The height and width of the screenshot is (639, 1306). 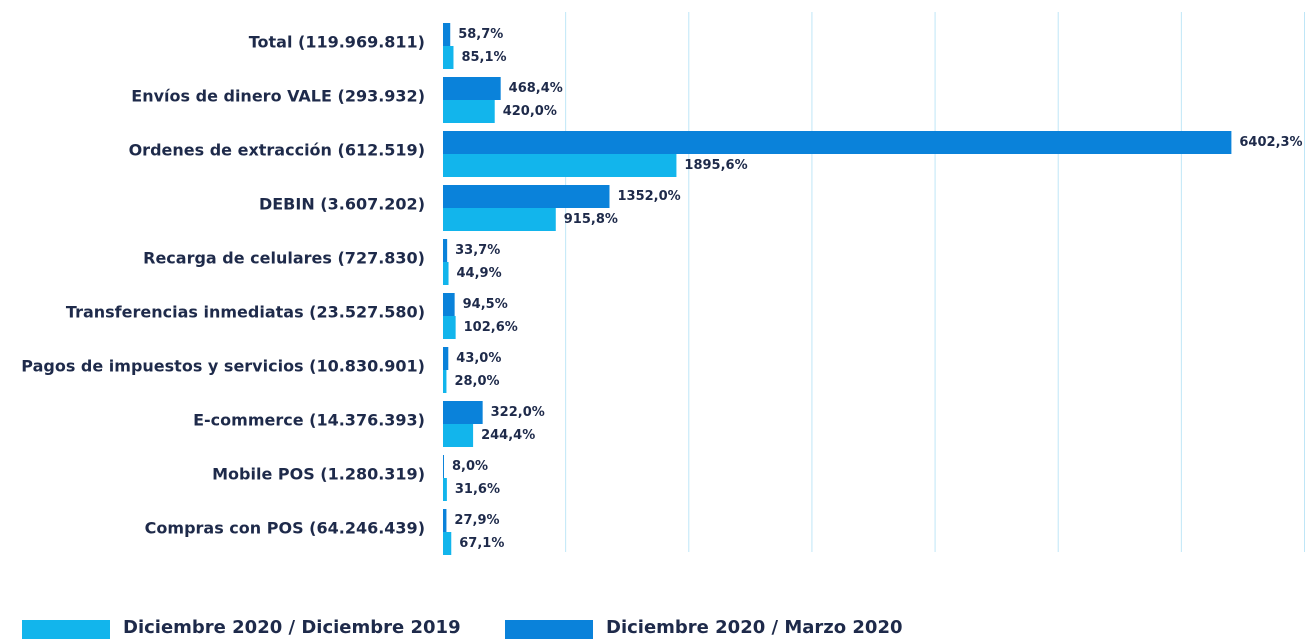 What do you see at coordinates (754, 627) in the screenshot?
I see `legend-label: Diciembre 2020 / Marzo 2020` at bounding box center [754, 627].